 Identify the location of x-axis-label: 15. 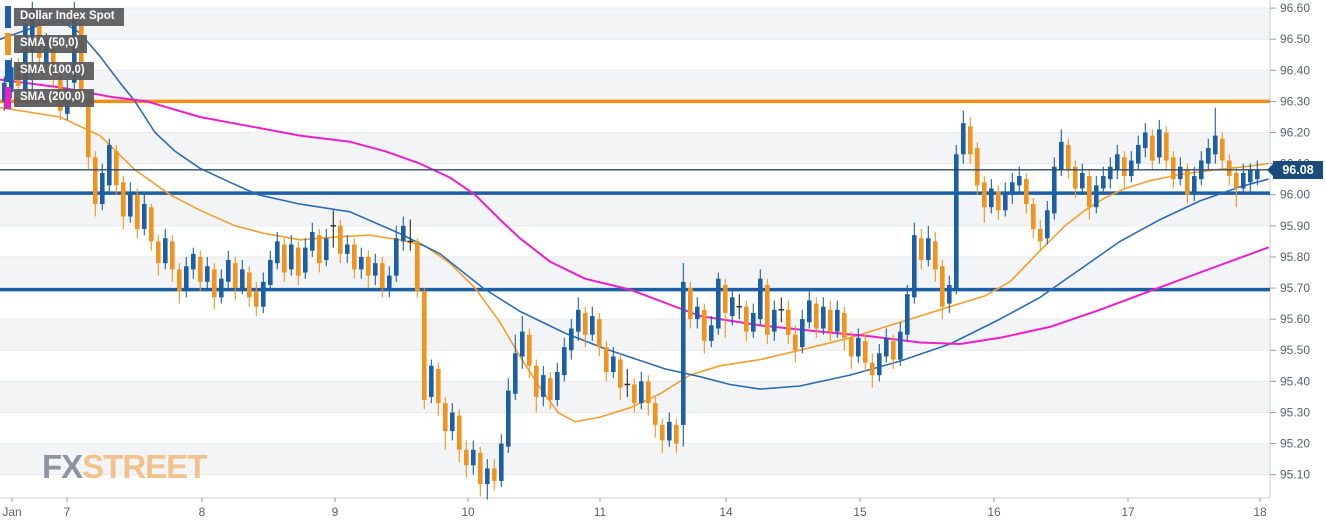
(860, 512).